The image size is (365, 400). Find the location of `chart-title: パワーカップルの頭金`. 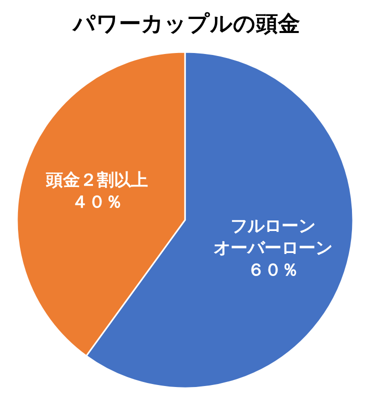

chart-title: パワーカップルの頭金 is located at coordinates (186, 25).